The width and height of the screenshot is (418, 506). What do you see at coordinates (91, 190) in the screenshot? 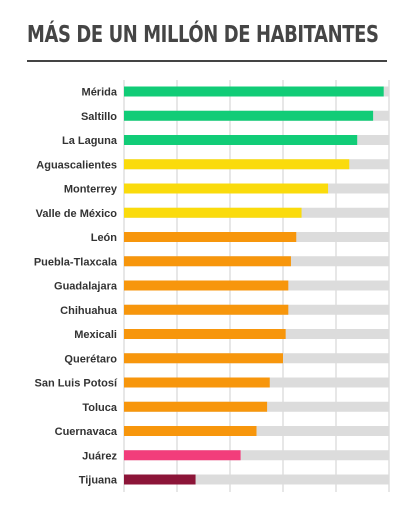
I see `category-label: Monterrey` at bounding box center [91, 190].